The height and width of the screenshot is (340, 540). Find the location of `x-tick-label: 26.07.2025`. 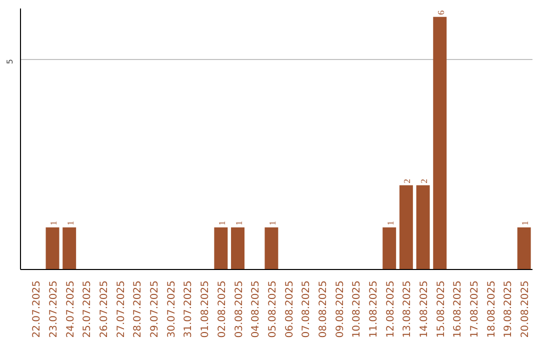

x-tick-label: 26.07.2025 is located at coordinates (104, 309).